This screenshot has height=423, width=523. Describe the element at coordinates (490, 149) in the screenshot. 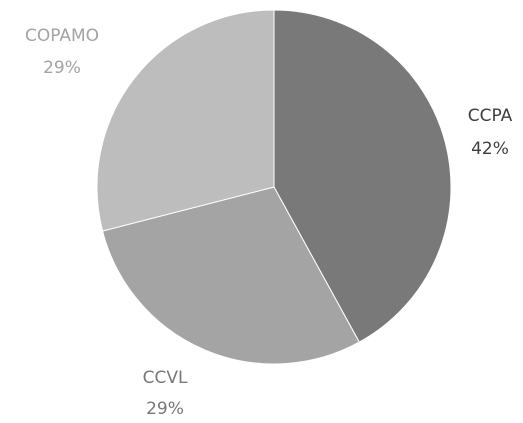

I see `slice-percent-ccpa: 42%` at that location.